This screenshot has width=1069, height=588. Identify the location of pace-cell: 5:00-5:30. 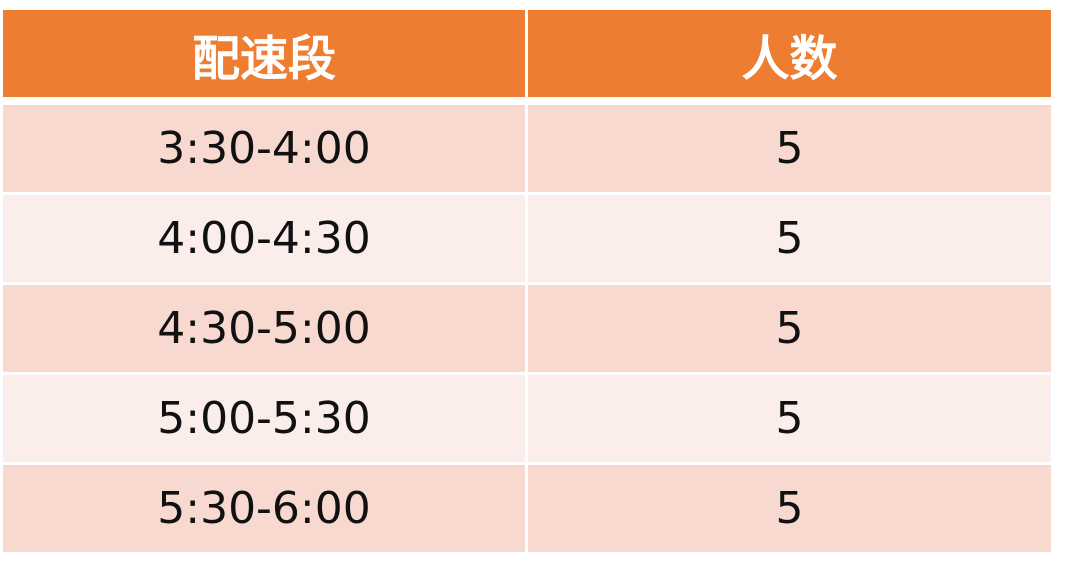
(264, 420).